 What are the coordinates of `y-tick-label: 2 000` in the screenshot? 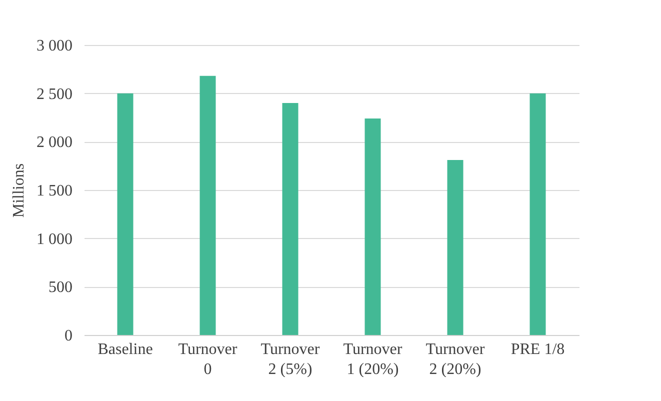 It's located at (54, 143).